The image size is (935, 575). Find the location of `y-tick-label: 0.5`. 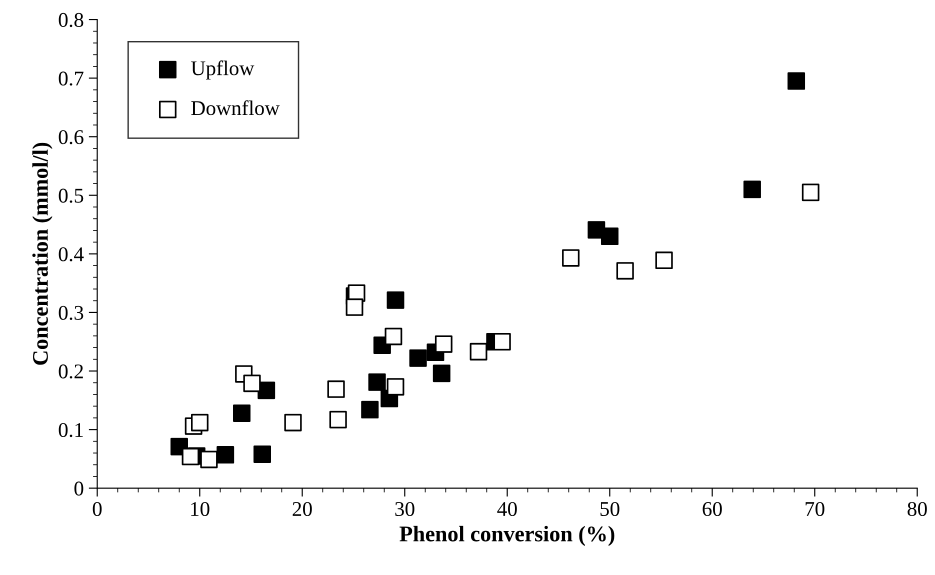

y-tick-label: 0.5 is located at coordinates (71, 195).